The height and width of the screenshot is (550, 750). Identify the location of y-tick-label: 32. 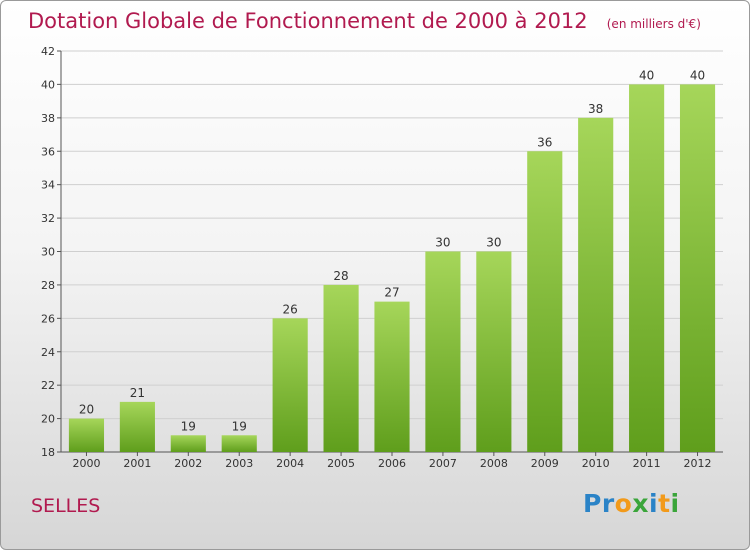
(48, 218).